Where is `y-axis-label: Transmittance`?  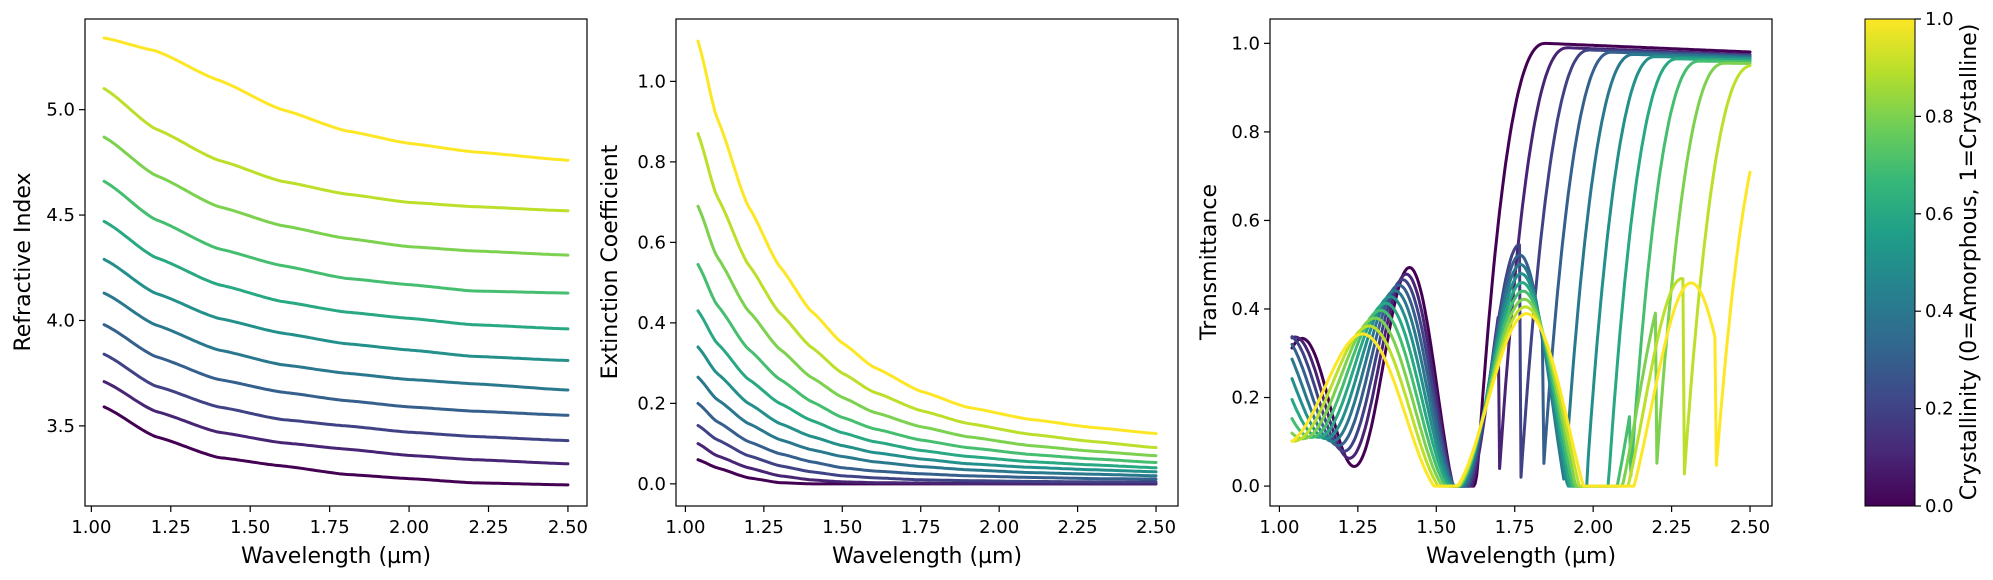
y-axis-label: Transmittance is located at coordinates (1209, 262).